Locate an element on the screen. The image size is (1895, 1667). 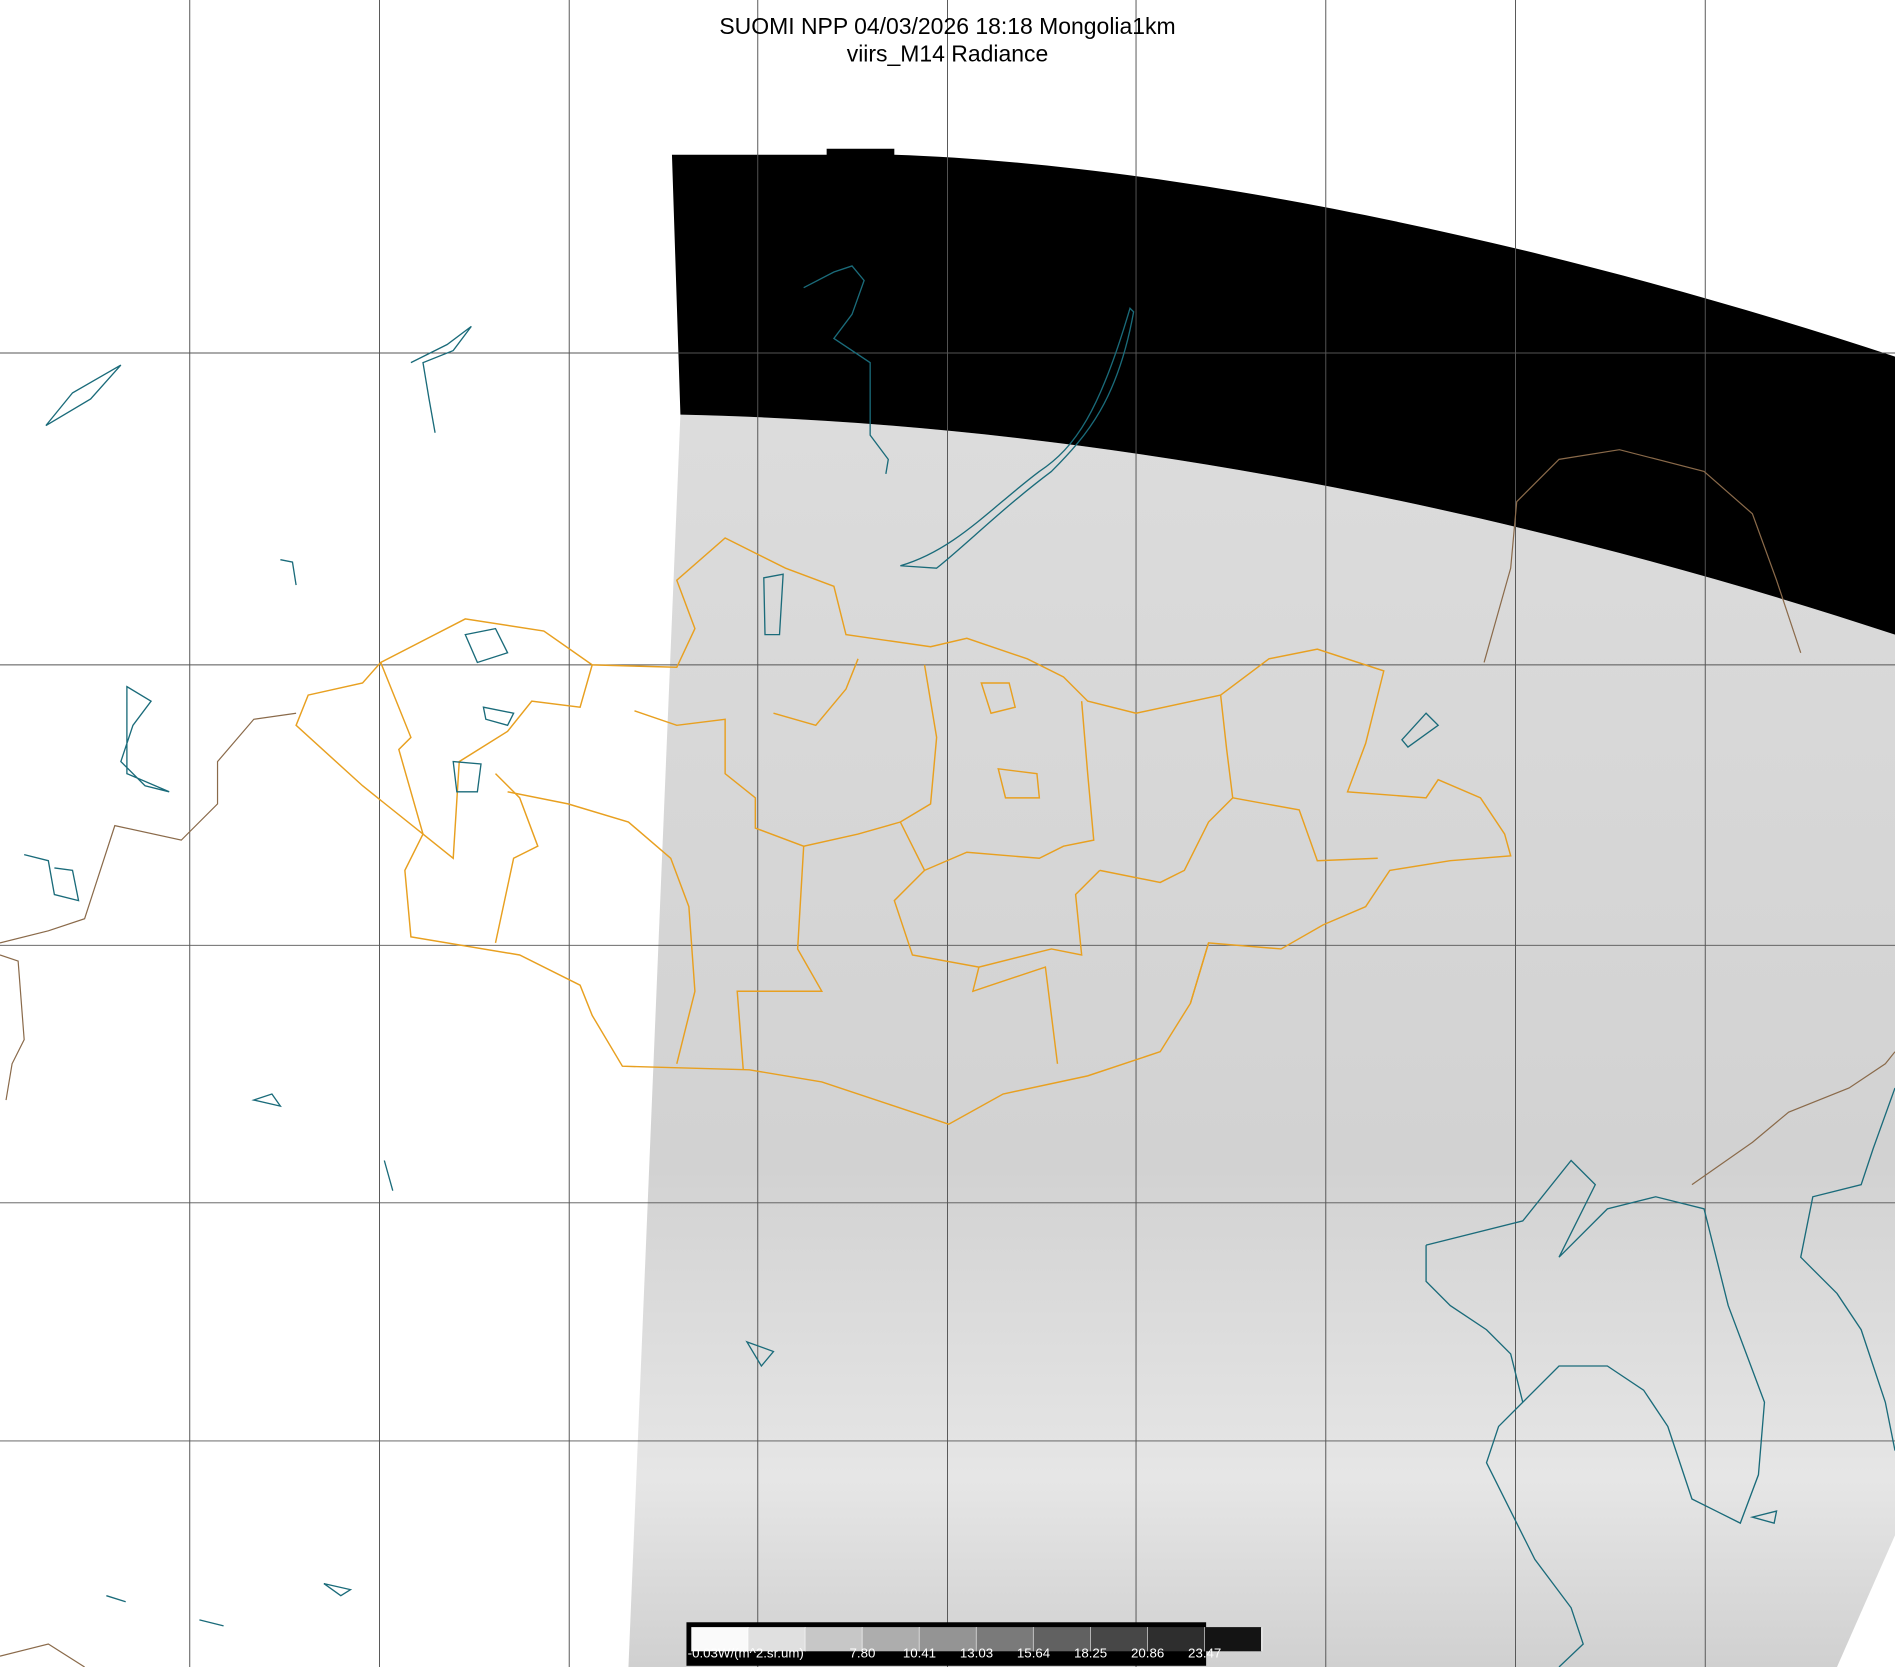
colorbar-tick-label: 18.25 is located at coordinates (1090, 1652).